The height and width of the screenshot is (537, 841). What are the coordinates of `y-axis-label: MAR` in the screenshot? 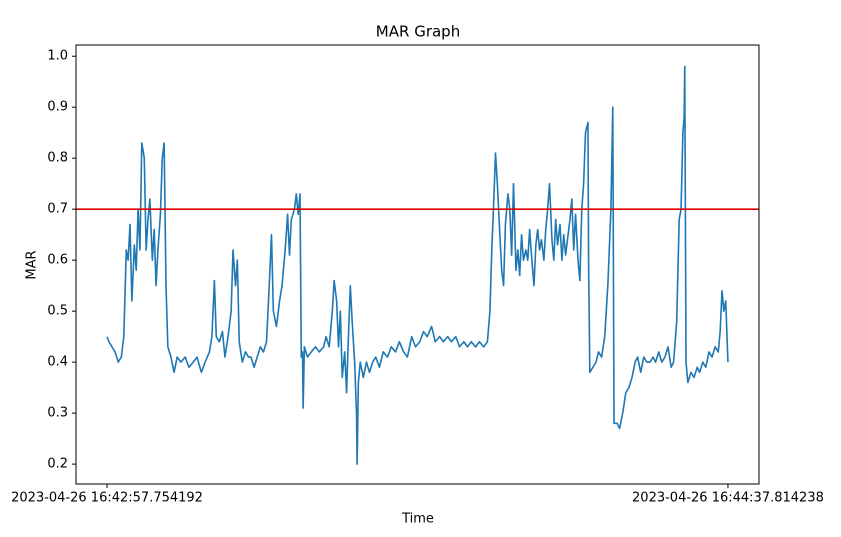 It's located at (32, 264).